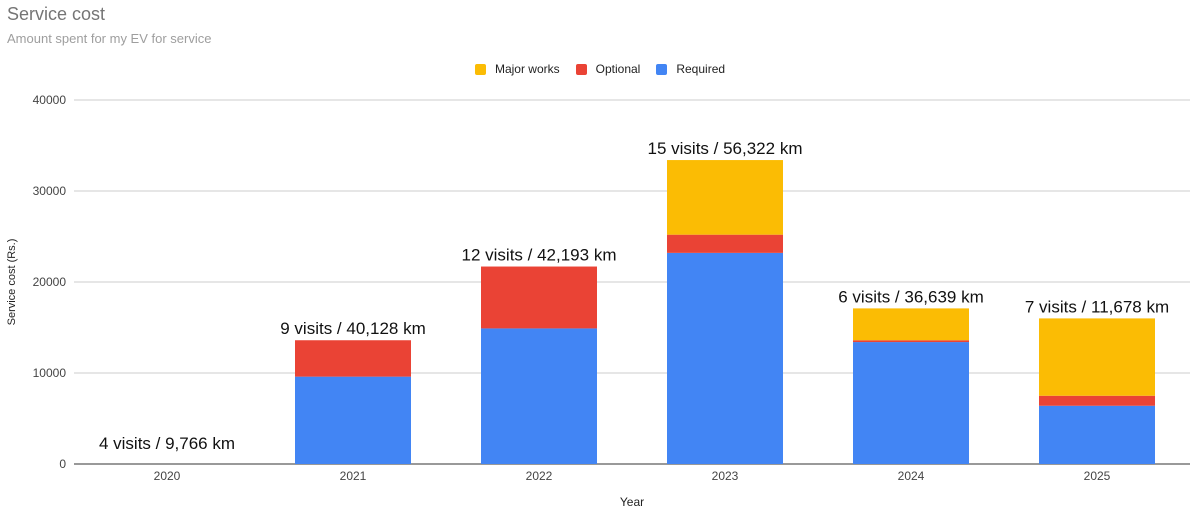 The width and height of the screenshot is (1200, 511). What do you see at coordinates (353, 420) in the screenshot?
I see `bar-required-2021` at bounding box center [353, 420].